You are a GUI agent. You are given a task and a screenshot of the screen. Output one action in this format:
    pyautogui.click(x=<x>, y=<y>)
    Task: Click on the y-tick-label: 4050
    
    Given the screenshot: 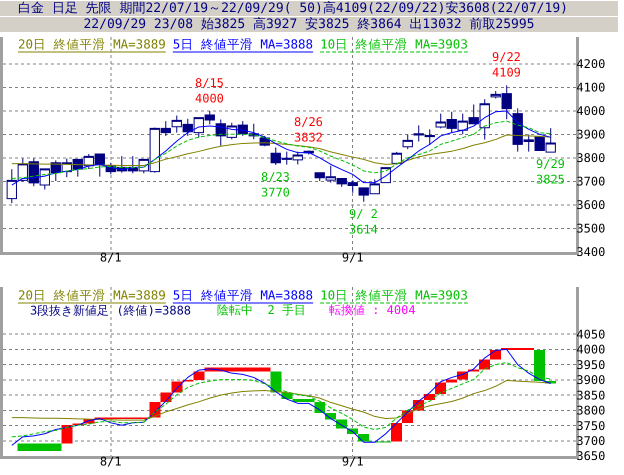 What is the action you would take?
    pyautogui.click(x=591, y=334)
    